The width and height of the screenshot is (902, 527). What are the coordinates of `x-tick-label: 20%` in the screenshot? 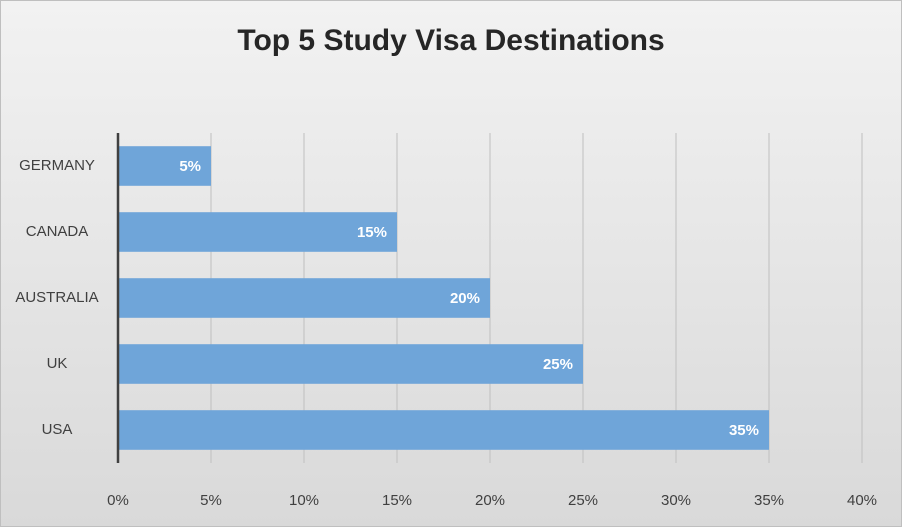 It's located at (490, 500).